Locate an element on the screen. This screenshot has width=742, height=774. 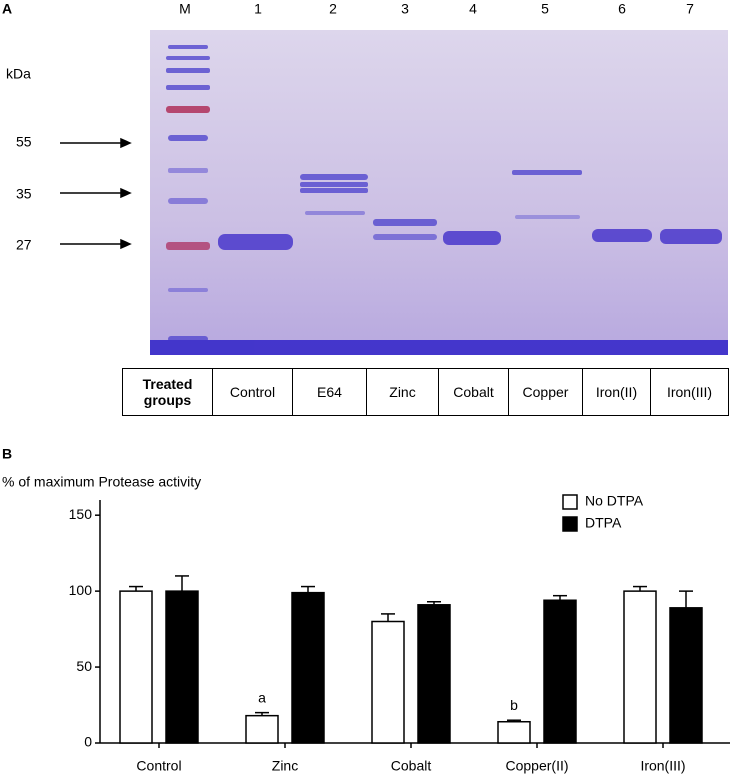
annotation: b is located at coordinates (514, 705).